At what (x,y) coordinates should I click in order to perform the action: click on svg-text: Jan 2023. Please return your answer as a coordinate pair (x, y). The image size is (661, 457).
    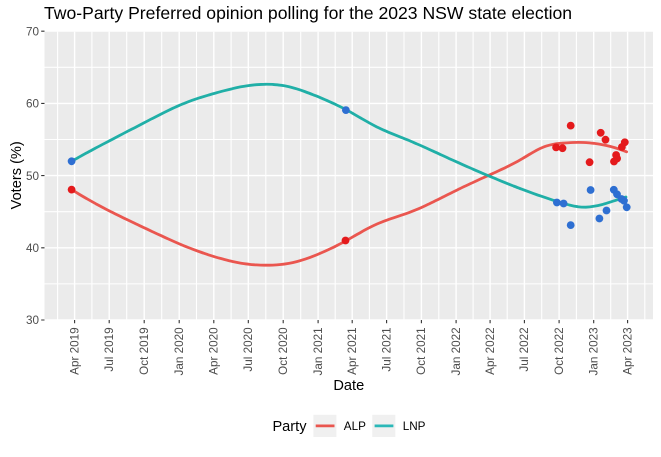
    Looking at the image, I should click on (593, 351).